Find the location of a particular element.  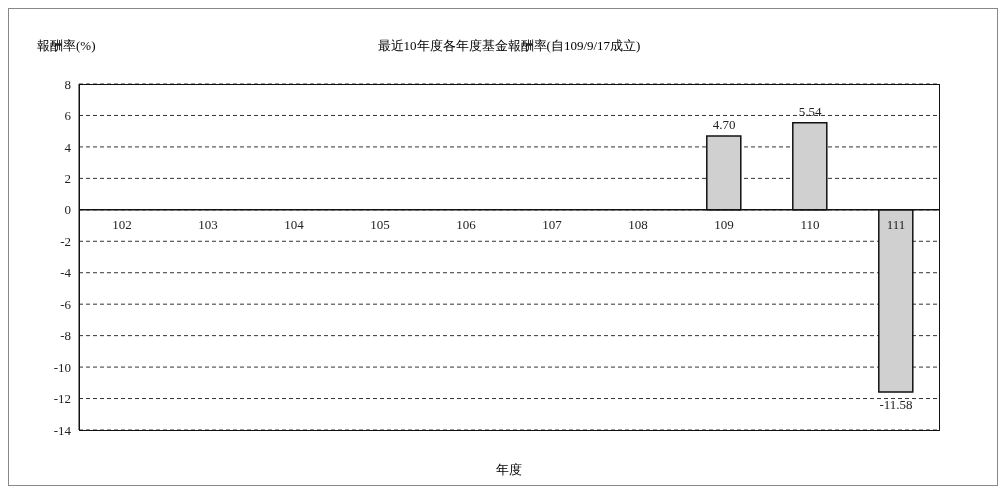

x-axis-title: 年度 is located at coordinates (509, 470).